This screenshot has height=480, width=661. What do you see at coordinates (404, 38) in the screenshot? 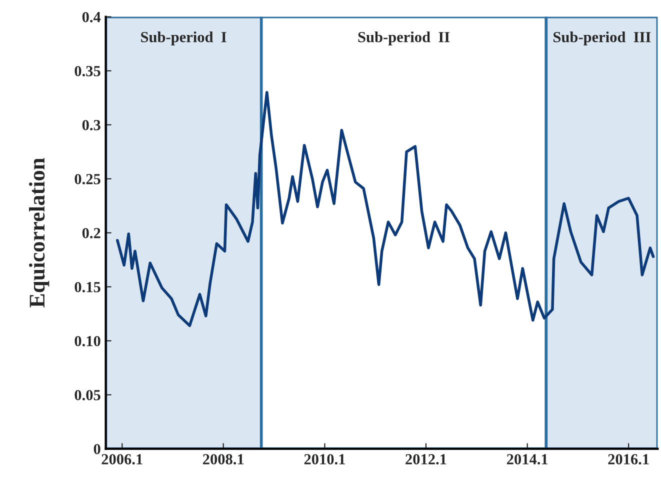
I see `band-label: Sub-period II` at bounding box center [404, 38].